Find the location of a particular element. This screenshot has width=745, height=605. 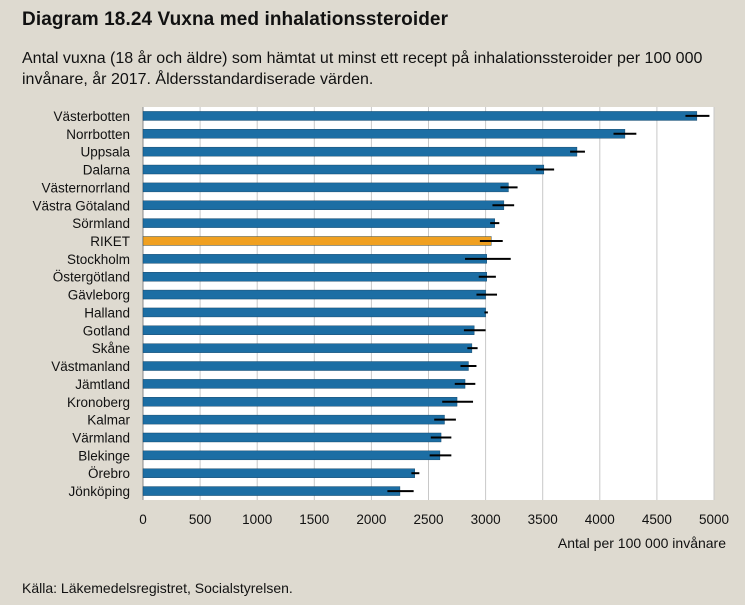

x-tick-label: 1000 is located at coordinates (257, 519).